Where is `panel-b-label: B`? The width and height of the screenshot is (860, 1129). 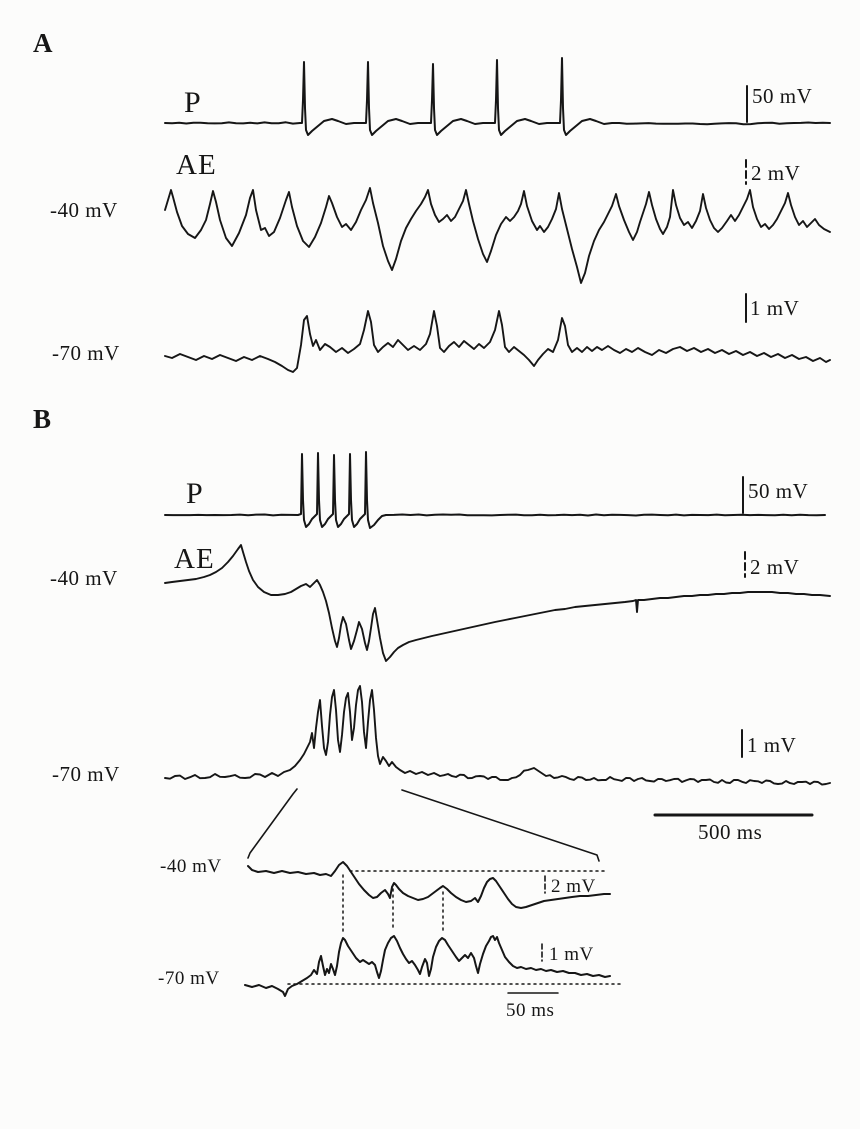 panel-b-label: B is located at coordinates (42, 419).